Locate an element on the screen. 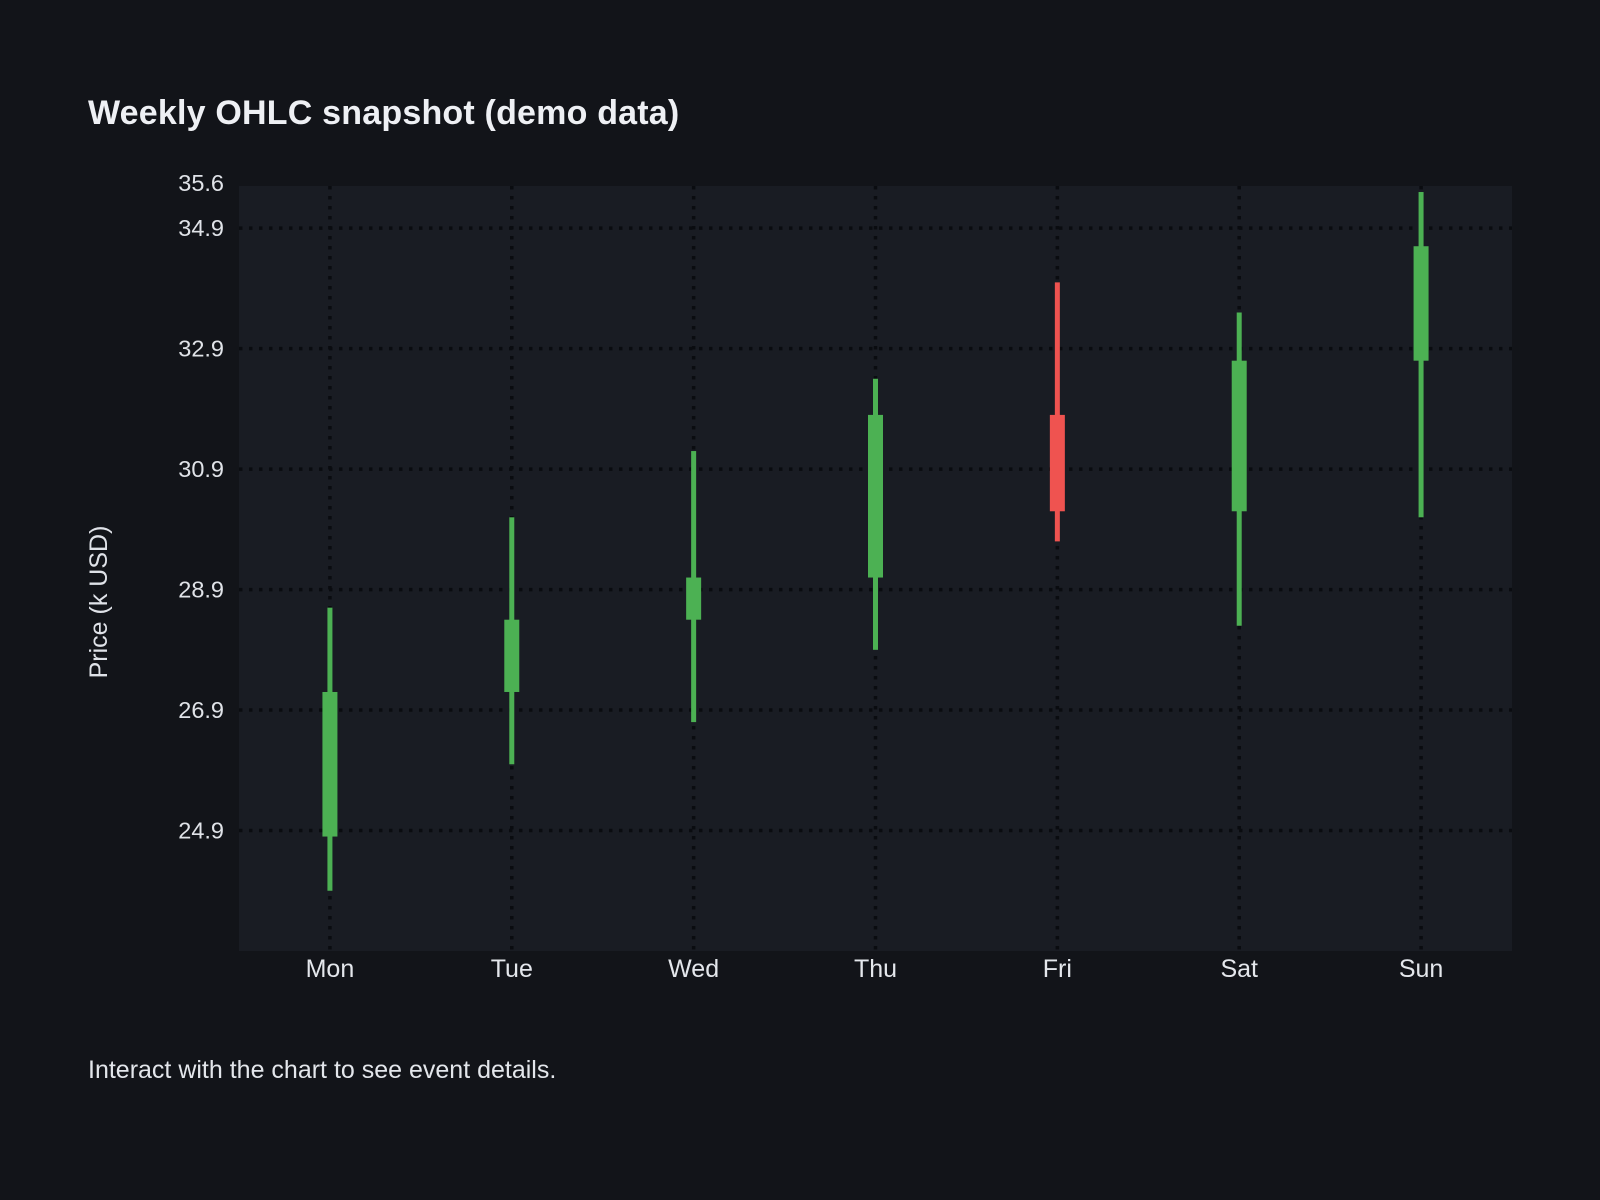  x-axis-label-sun: Sun is located at coordinates (1421, 969).